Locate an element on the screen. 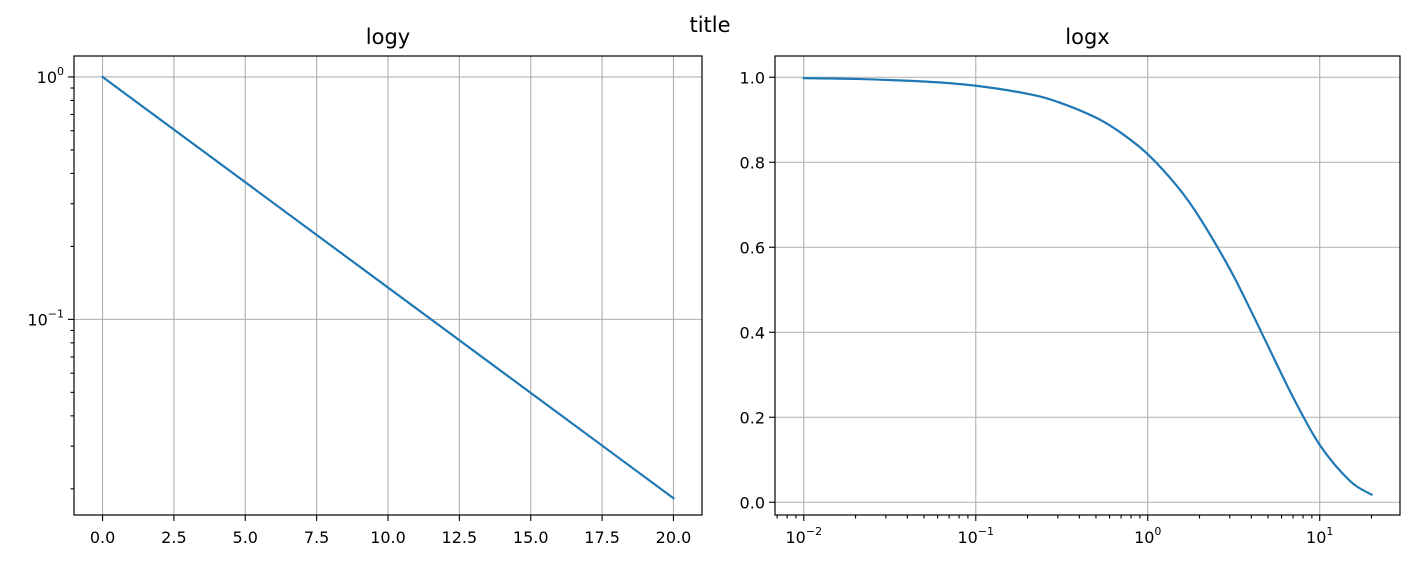  x-tick-label: 10.0 is located at coordinates (388, 537).